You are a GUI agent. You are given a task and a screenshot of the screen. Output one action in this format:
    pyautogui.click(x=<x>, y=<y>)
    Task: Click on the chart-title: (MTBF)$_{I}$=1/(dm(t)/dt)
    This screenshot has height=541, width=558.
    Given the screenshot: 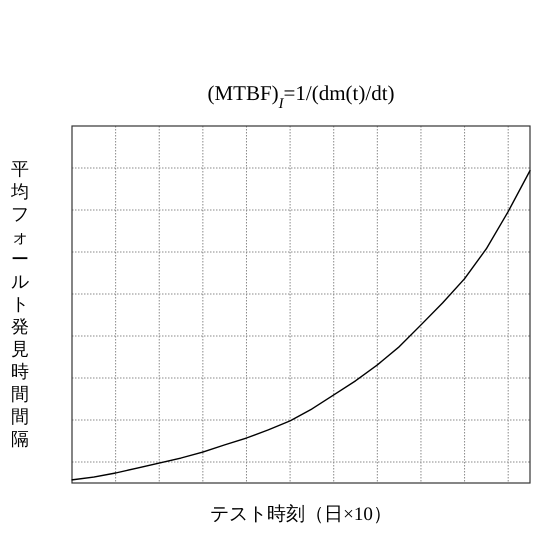 What is the action you would take?
    pyautogui.click(x=301, y=96)
    